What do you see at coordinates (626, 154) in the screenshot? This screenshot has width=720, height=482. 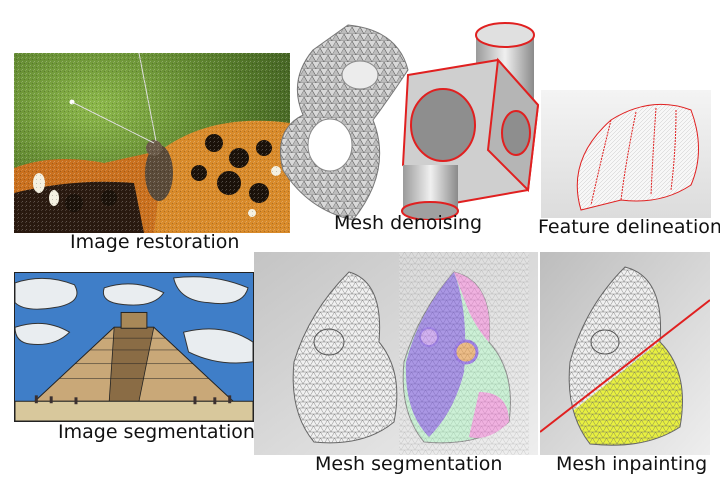 I see `feature-delineation-mesh` at bounding box center [626, 154].